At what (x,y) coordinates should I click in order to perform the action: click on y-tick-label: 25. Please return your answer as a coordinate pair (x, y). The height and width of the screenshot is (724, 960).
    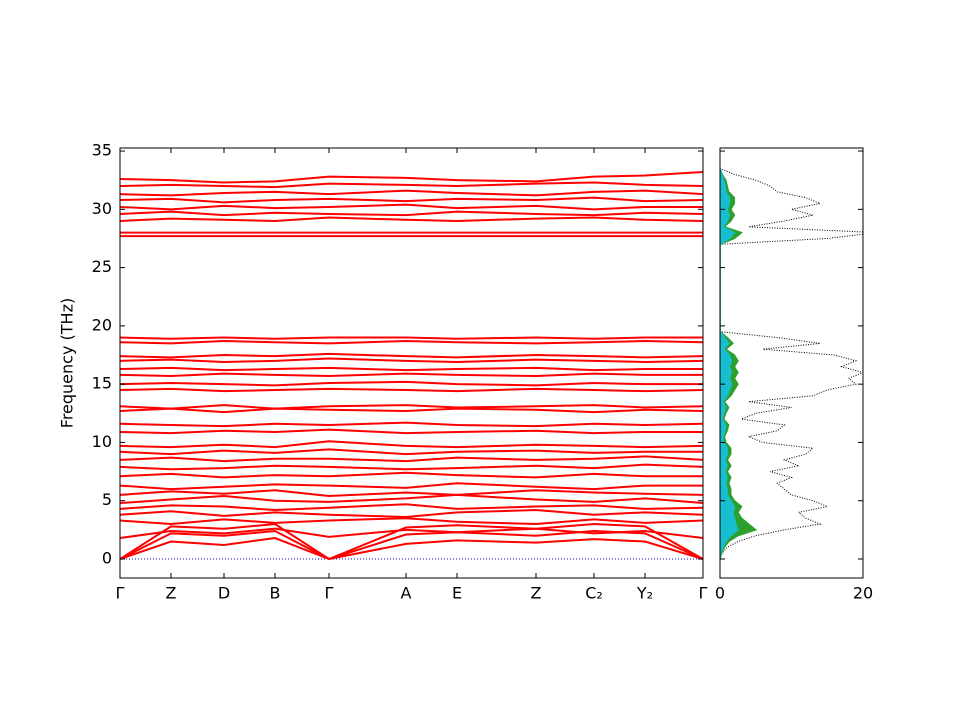
    Looking at the image, I should click on (102, 266).